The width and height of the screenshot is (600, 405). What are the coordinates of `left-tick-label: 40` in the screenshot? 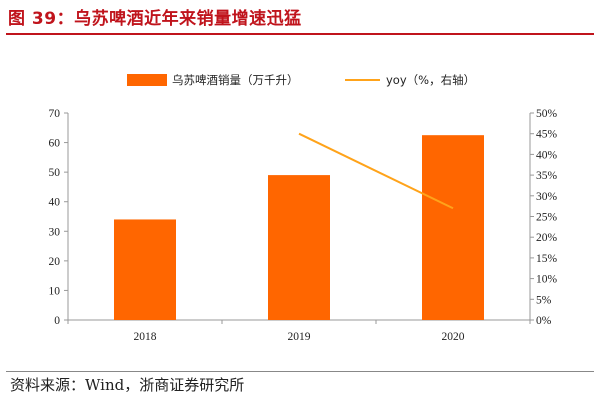 It's located at (55, 203).